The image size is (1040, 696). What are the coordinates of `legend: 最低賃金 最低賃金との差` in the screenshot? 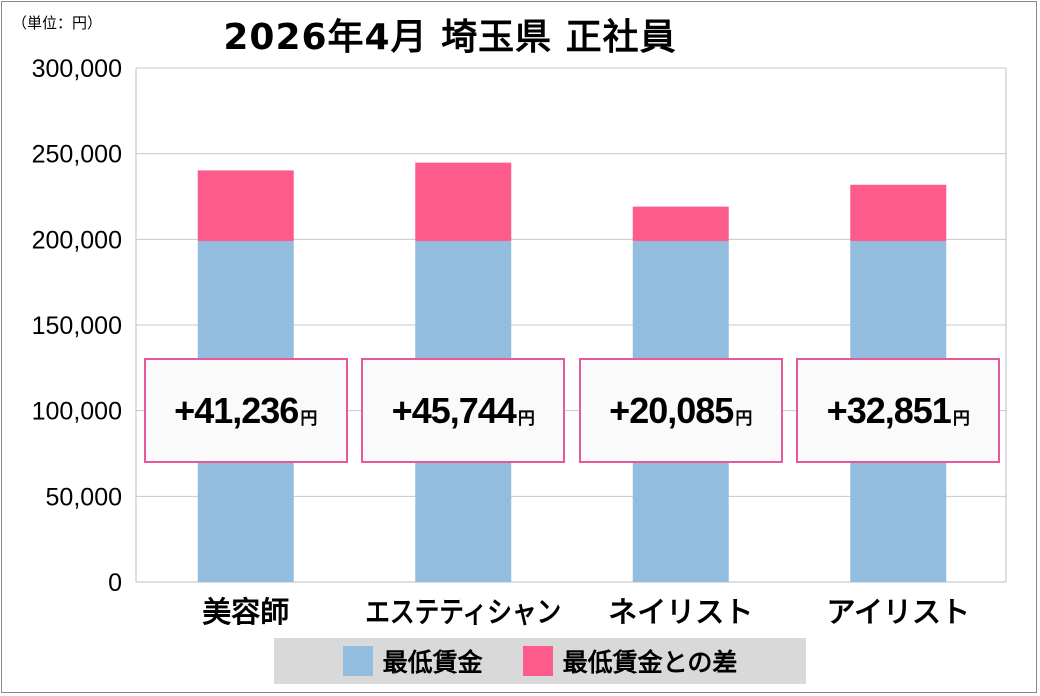 It's located at (540, 661).